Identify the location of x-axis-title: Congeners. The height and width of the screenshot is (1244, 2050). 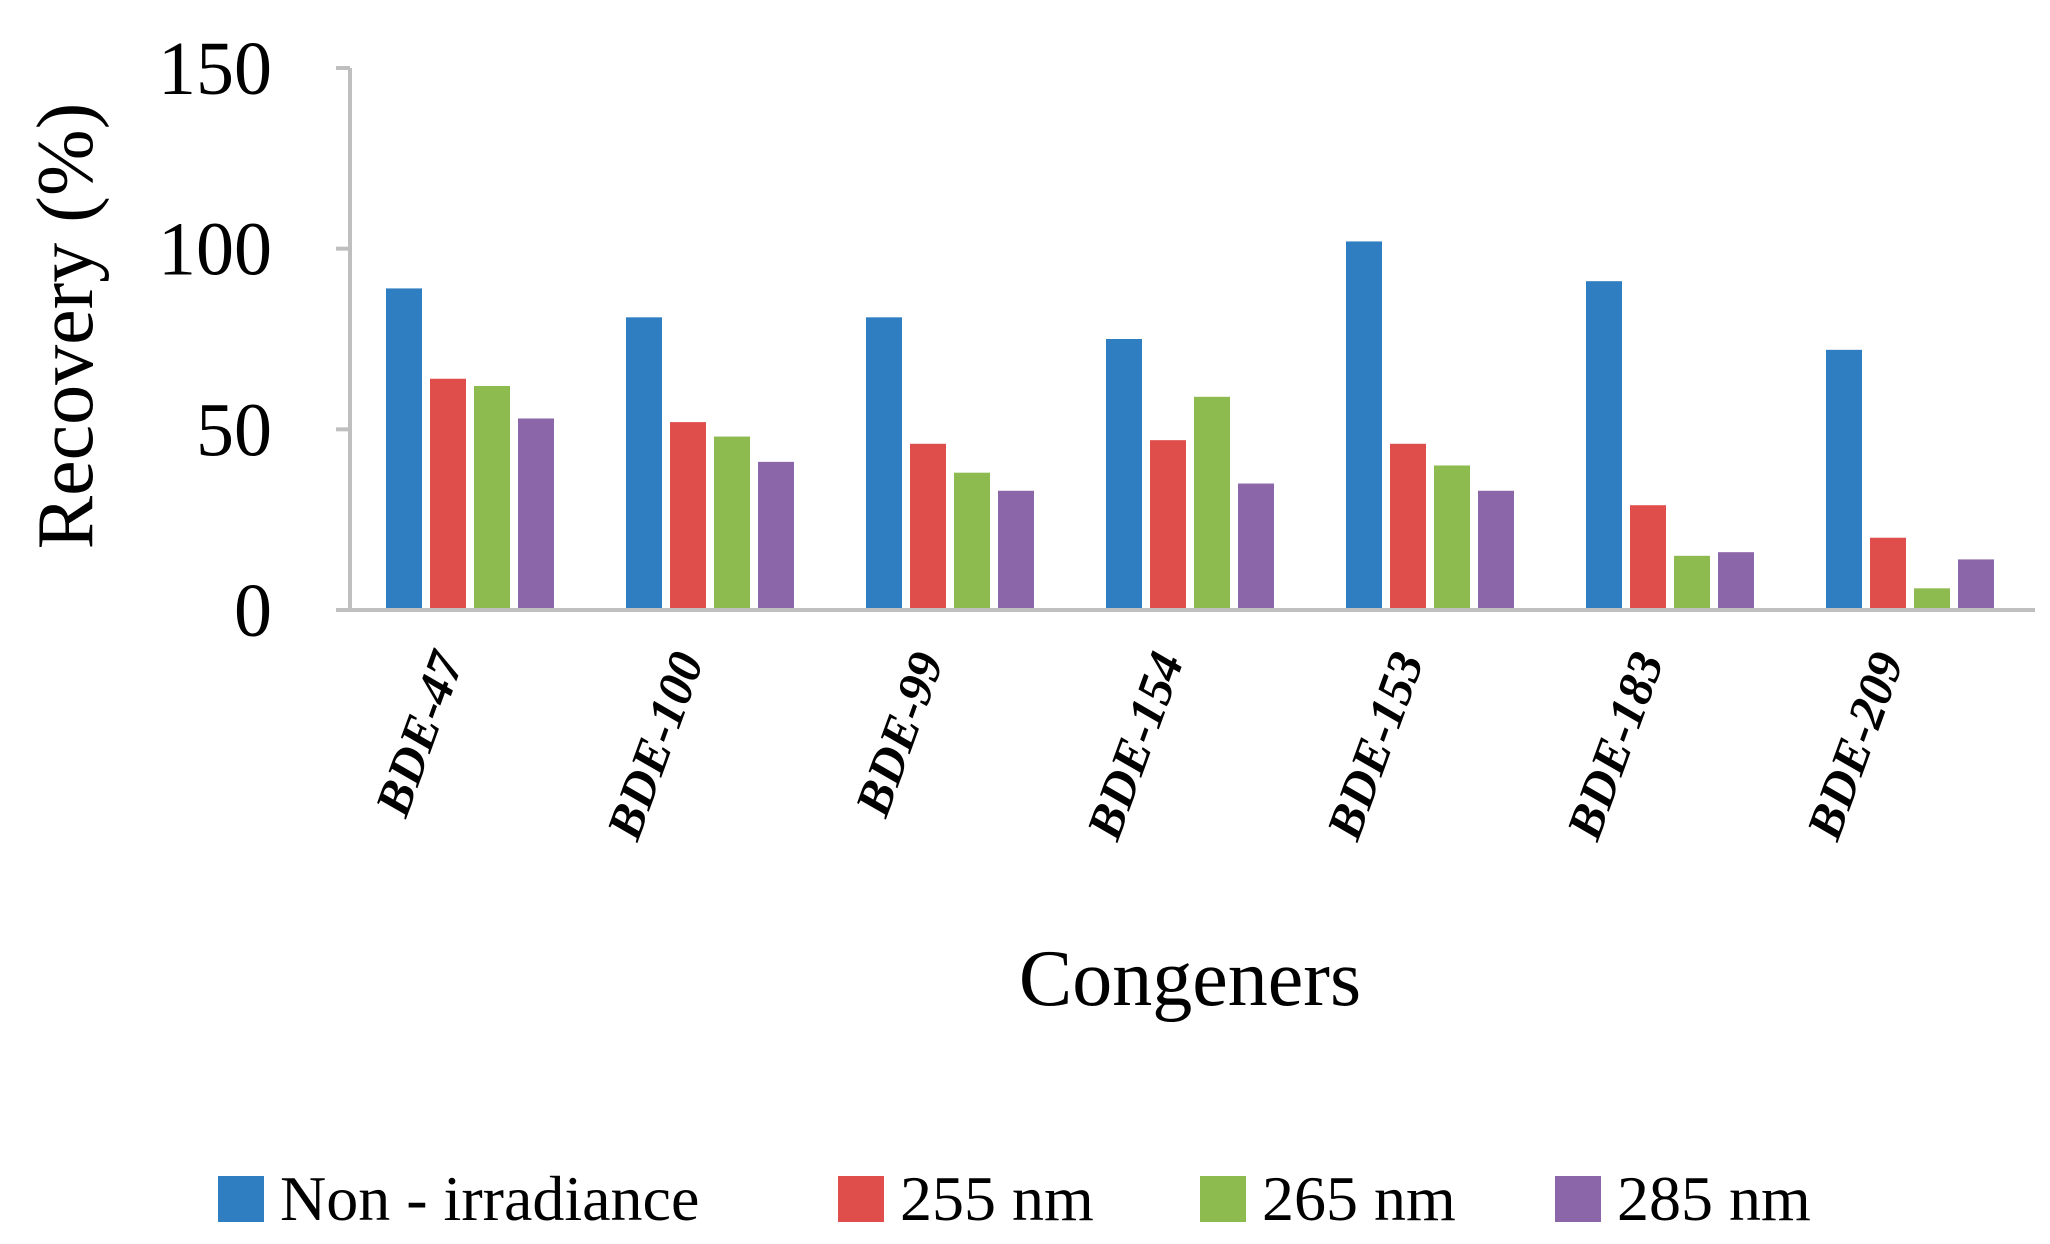
(1190, 979).